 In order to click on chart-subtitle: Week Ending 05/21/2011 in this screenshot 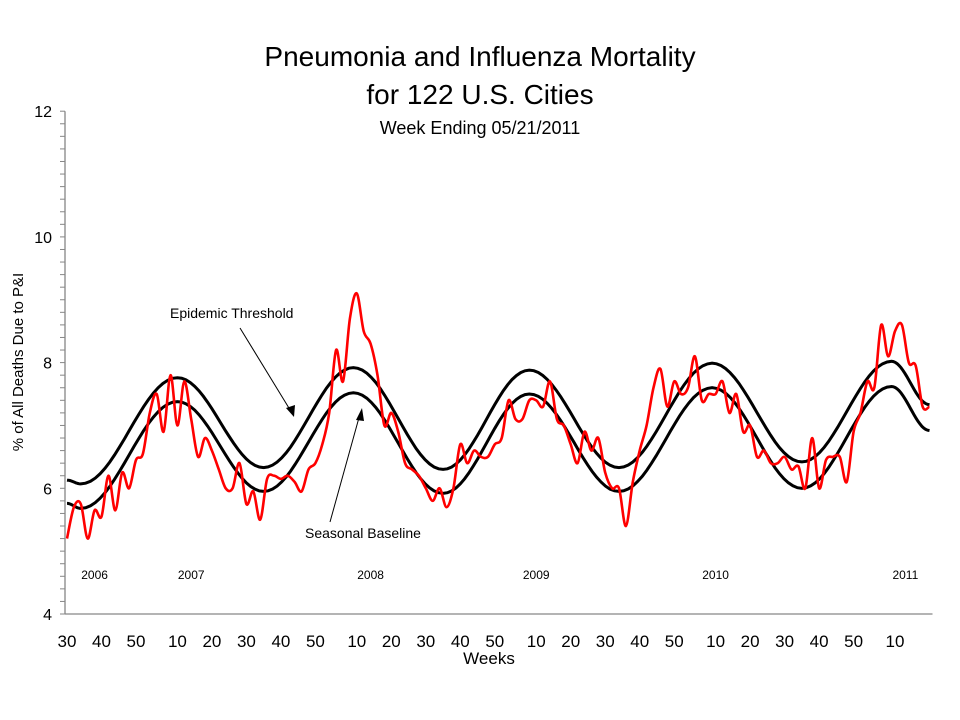, I will do `click(480, 128)`.